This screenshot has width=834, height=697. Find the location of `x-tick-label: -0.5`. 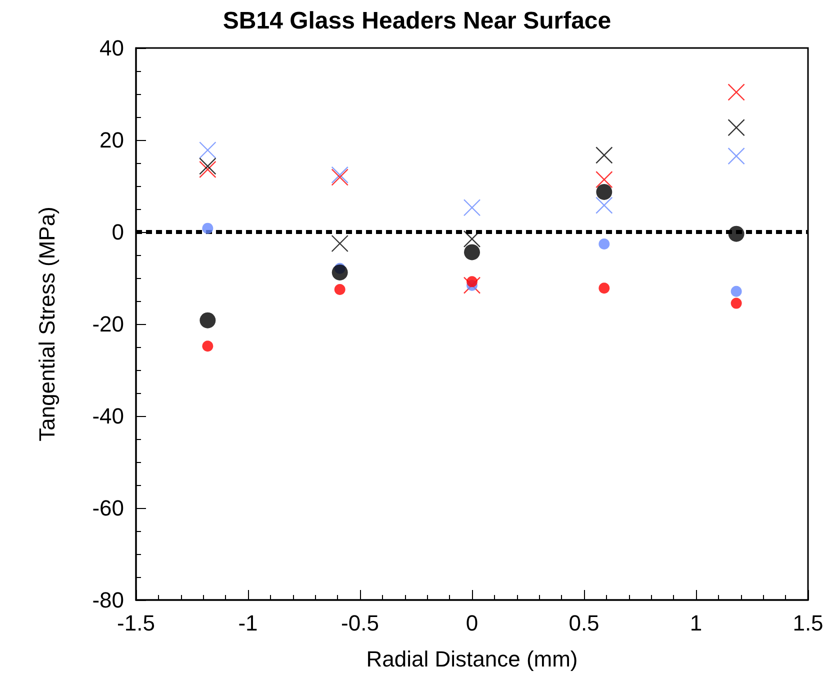

x-tick-label: -0.5 is located at coordinates (360, 623).